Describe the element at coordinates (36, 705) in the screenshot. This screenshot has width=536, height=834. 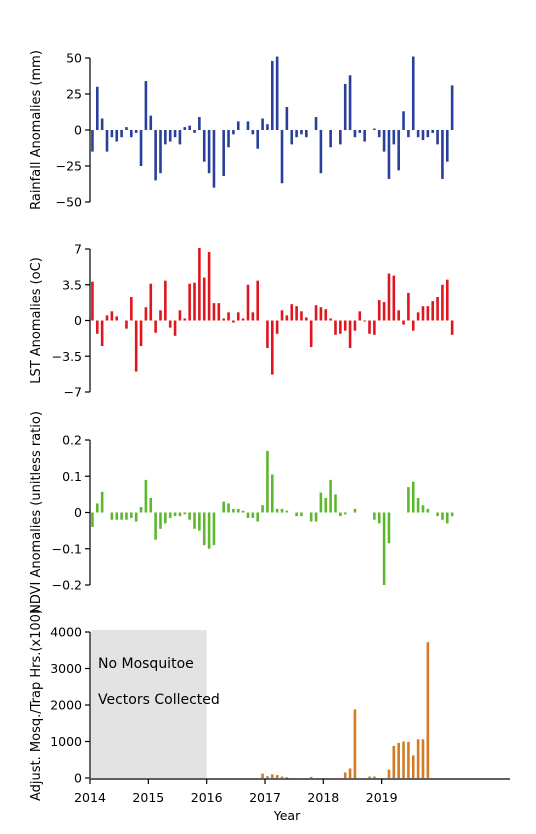
I see `mosquito-y-axis-label: Adjust. Mosq./Trap Hrs.(x100)` at that location.